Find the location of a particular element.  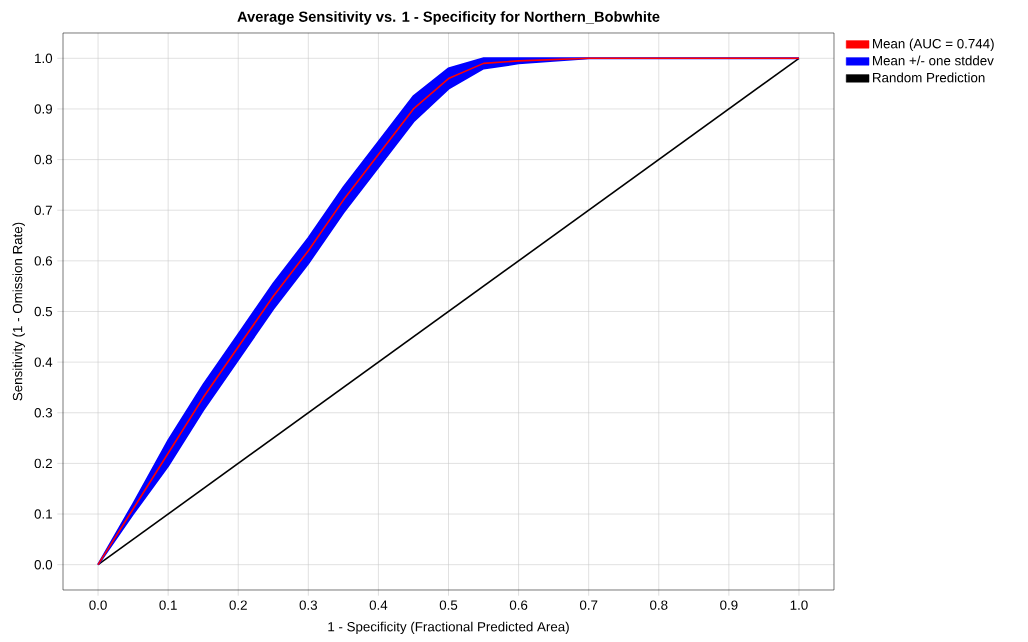

y-tick-label: 0.1 is located at coordinates (43, 514).